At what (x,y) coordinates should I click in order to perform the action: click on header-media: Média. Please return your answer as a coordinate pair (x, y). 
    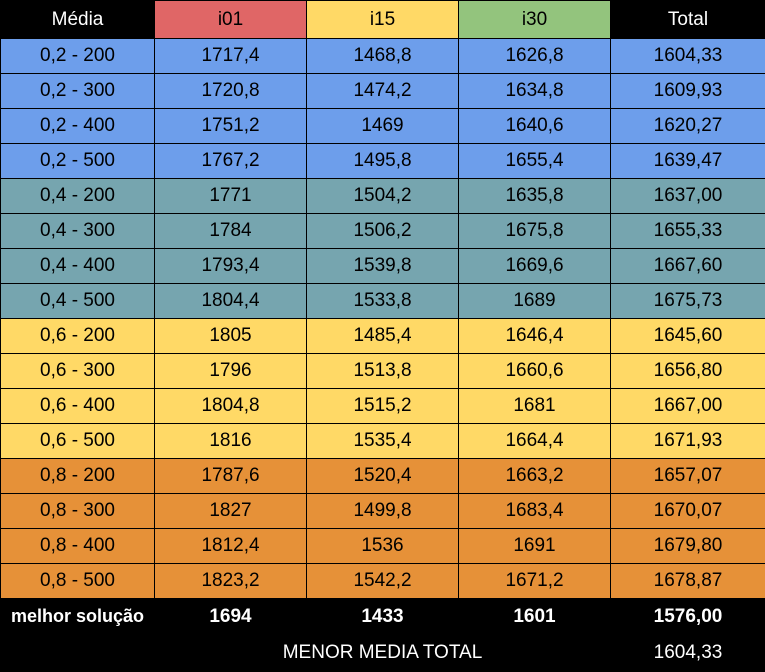
    Looking at the image, I should click on (77, 19).